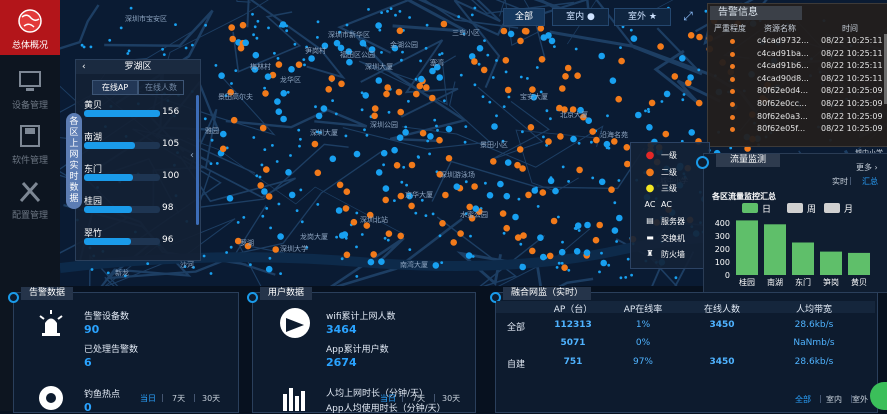  Describe the element at coordinates (642, 17) in the screenshot. I see `view-outdoor-button: 室外 ★` at that location.